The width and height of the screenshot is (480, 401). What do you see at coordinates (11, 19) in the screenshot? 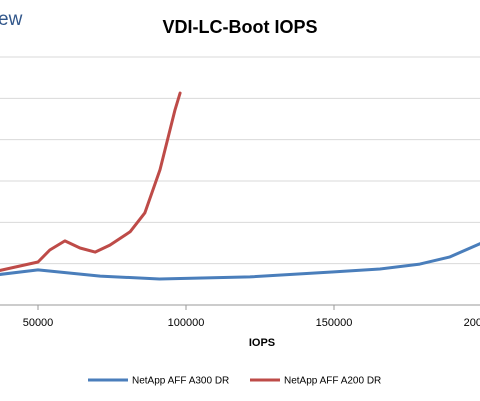
I see `watermark: ew` at bounding box center [11, 19].